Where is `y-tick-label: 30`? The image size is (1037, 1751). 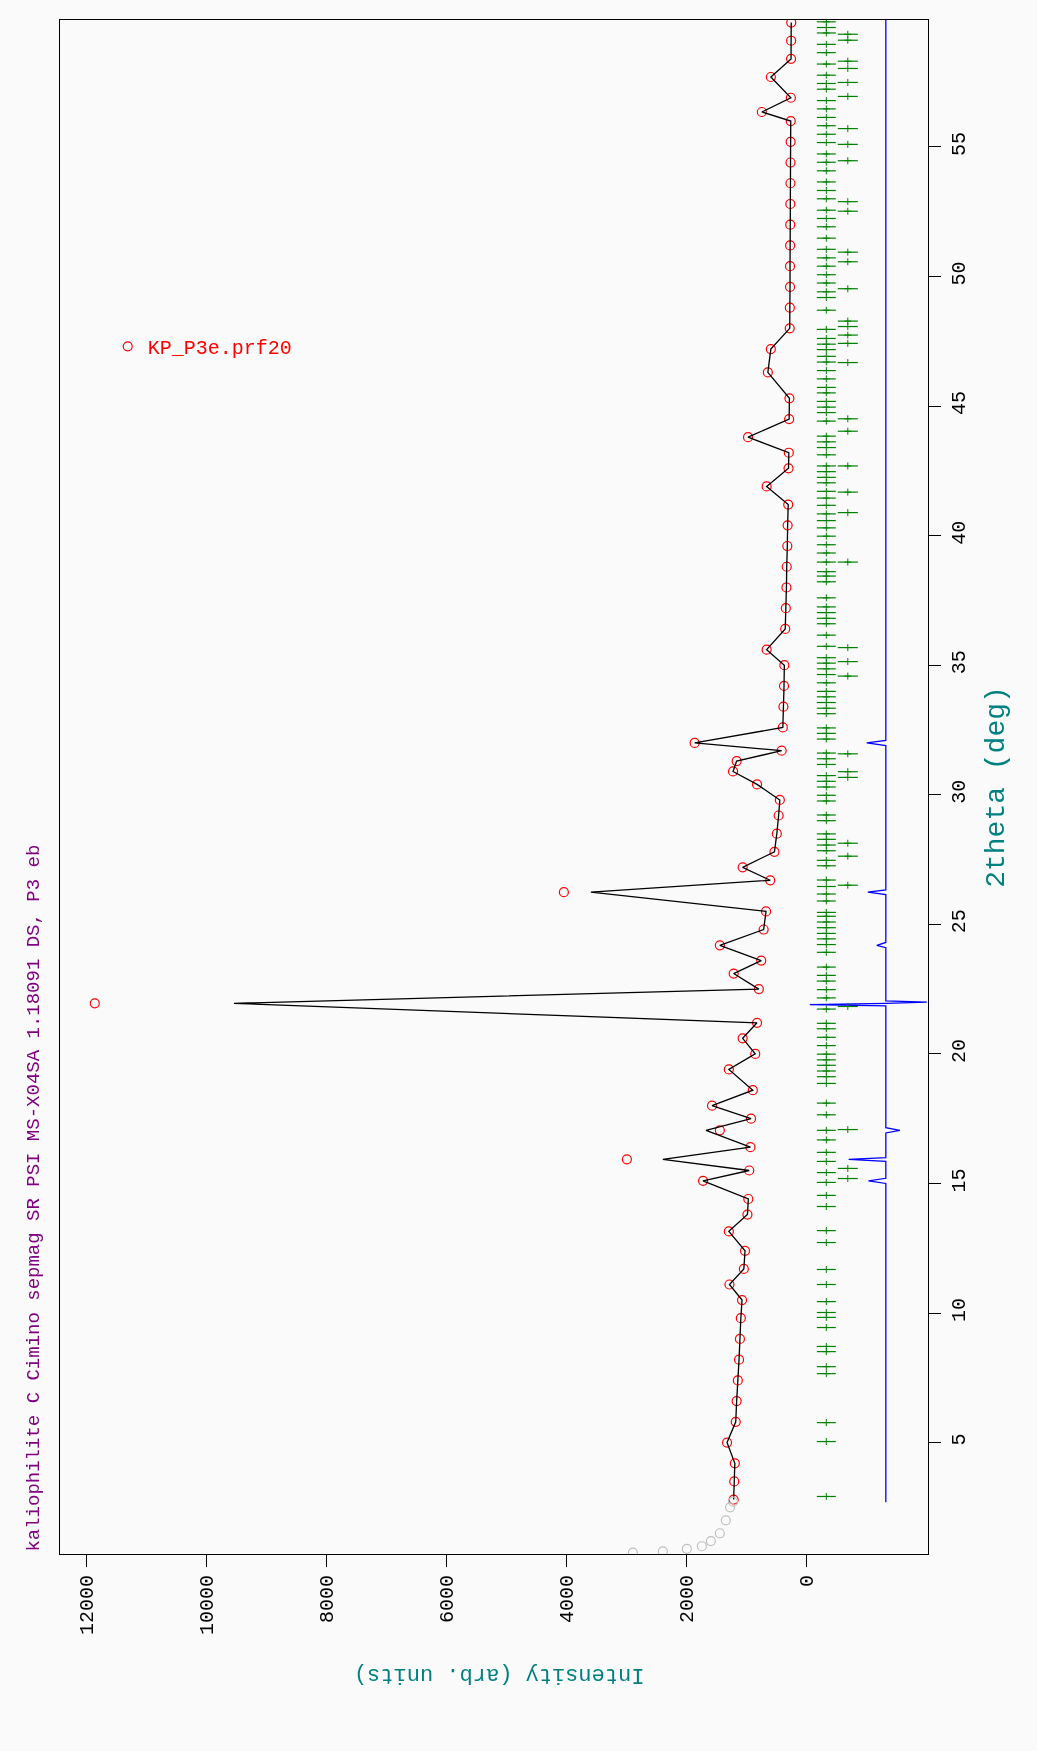
y-tick-label: 30 is located at coordinates (959, 791).